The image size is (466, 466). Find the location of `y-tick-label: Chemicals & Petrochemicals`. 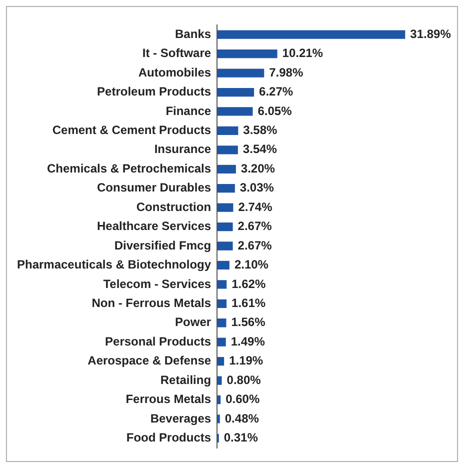

y-tick-label: Chemicals & Petrochemicals is located at coordinates (129, 168).